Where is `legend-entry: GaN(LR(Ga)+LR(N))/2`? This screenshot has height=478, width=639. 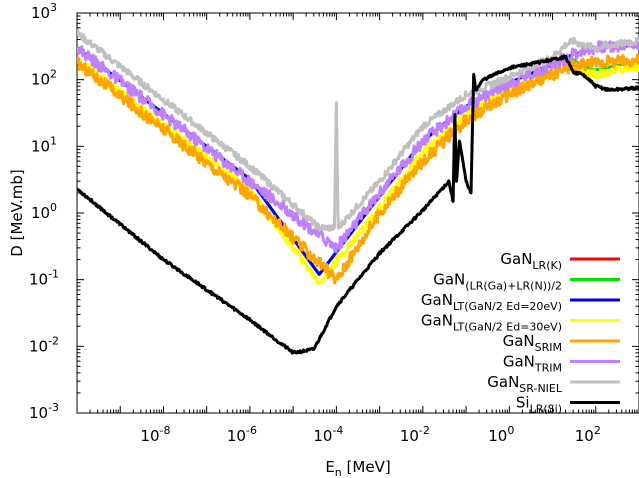
legend-entry: GaN(LR(Ga)+LR(N))/2 is located at coordinates (526, 282).